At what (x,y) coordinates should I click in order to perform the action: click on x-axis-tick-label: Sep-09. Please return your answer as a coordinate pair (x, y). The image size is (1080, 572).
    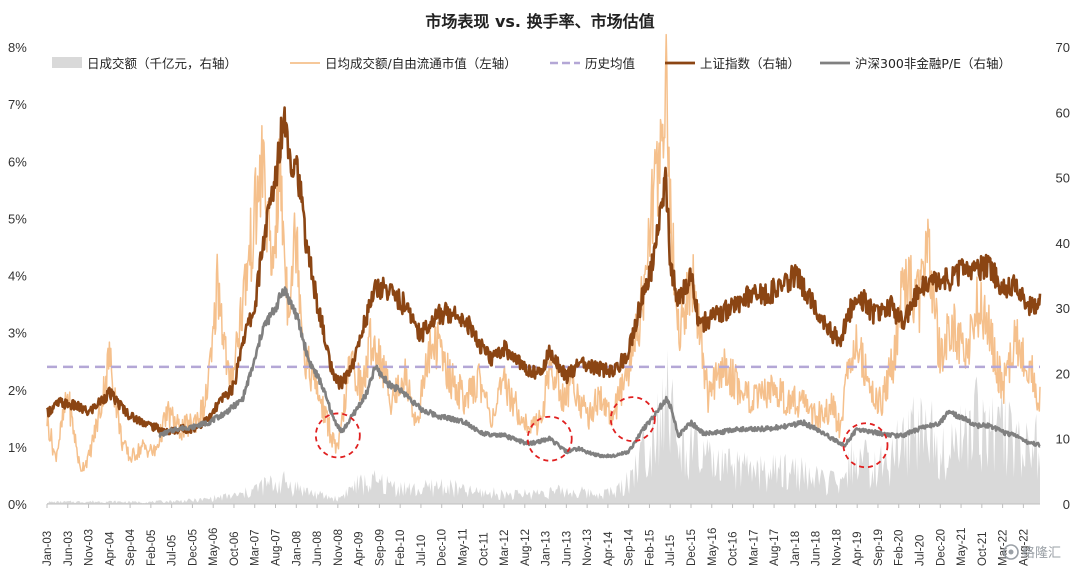
    Looking at the image, I should click on (380, 547).